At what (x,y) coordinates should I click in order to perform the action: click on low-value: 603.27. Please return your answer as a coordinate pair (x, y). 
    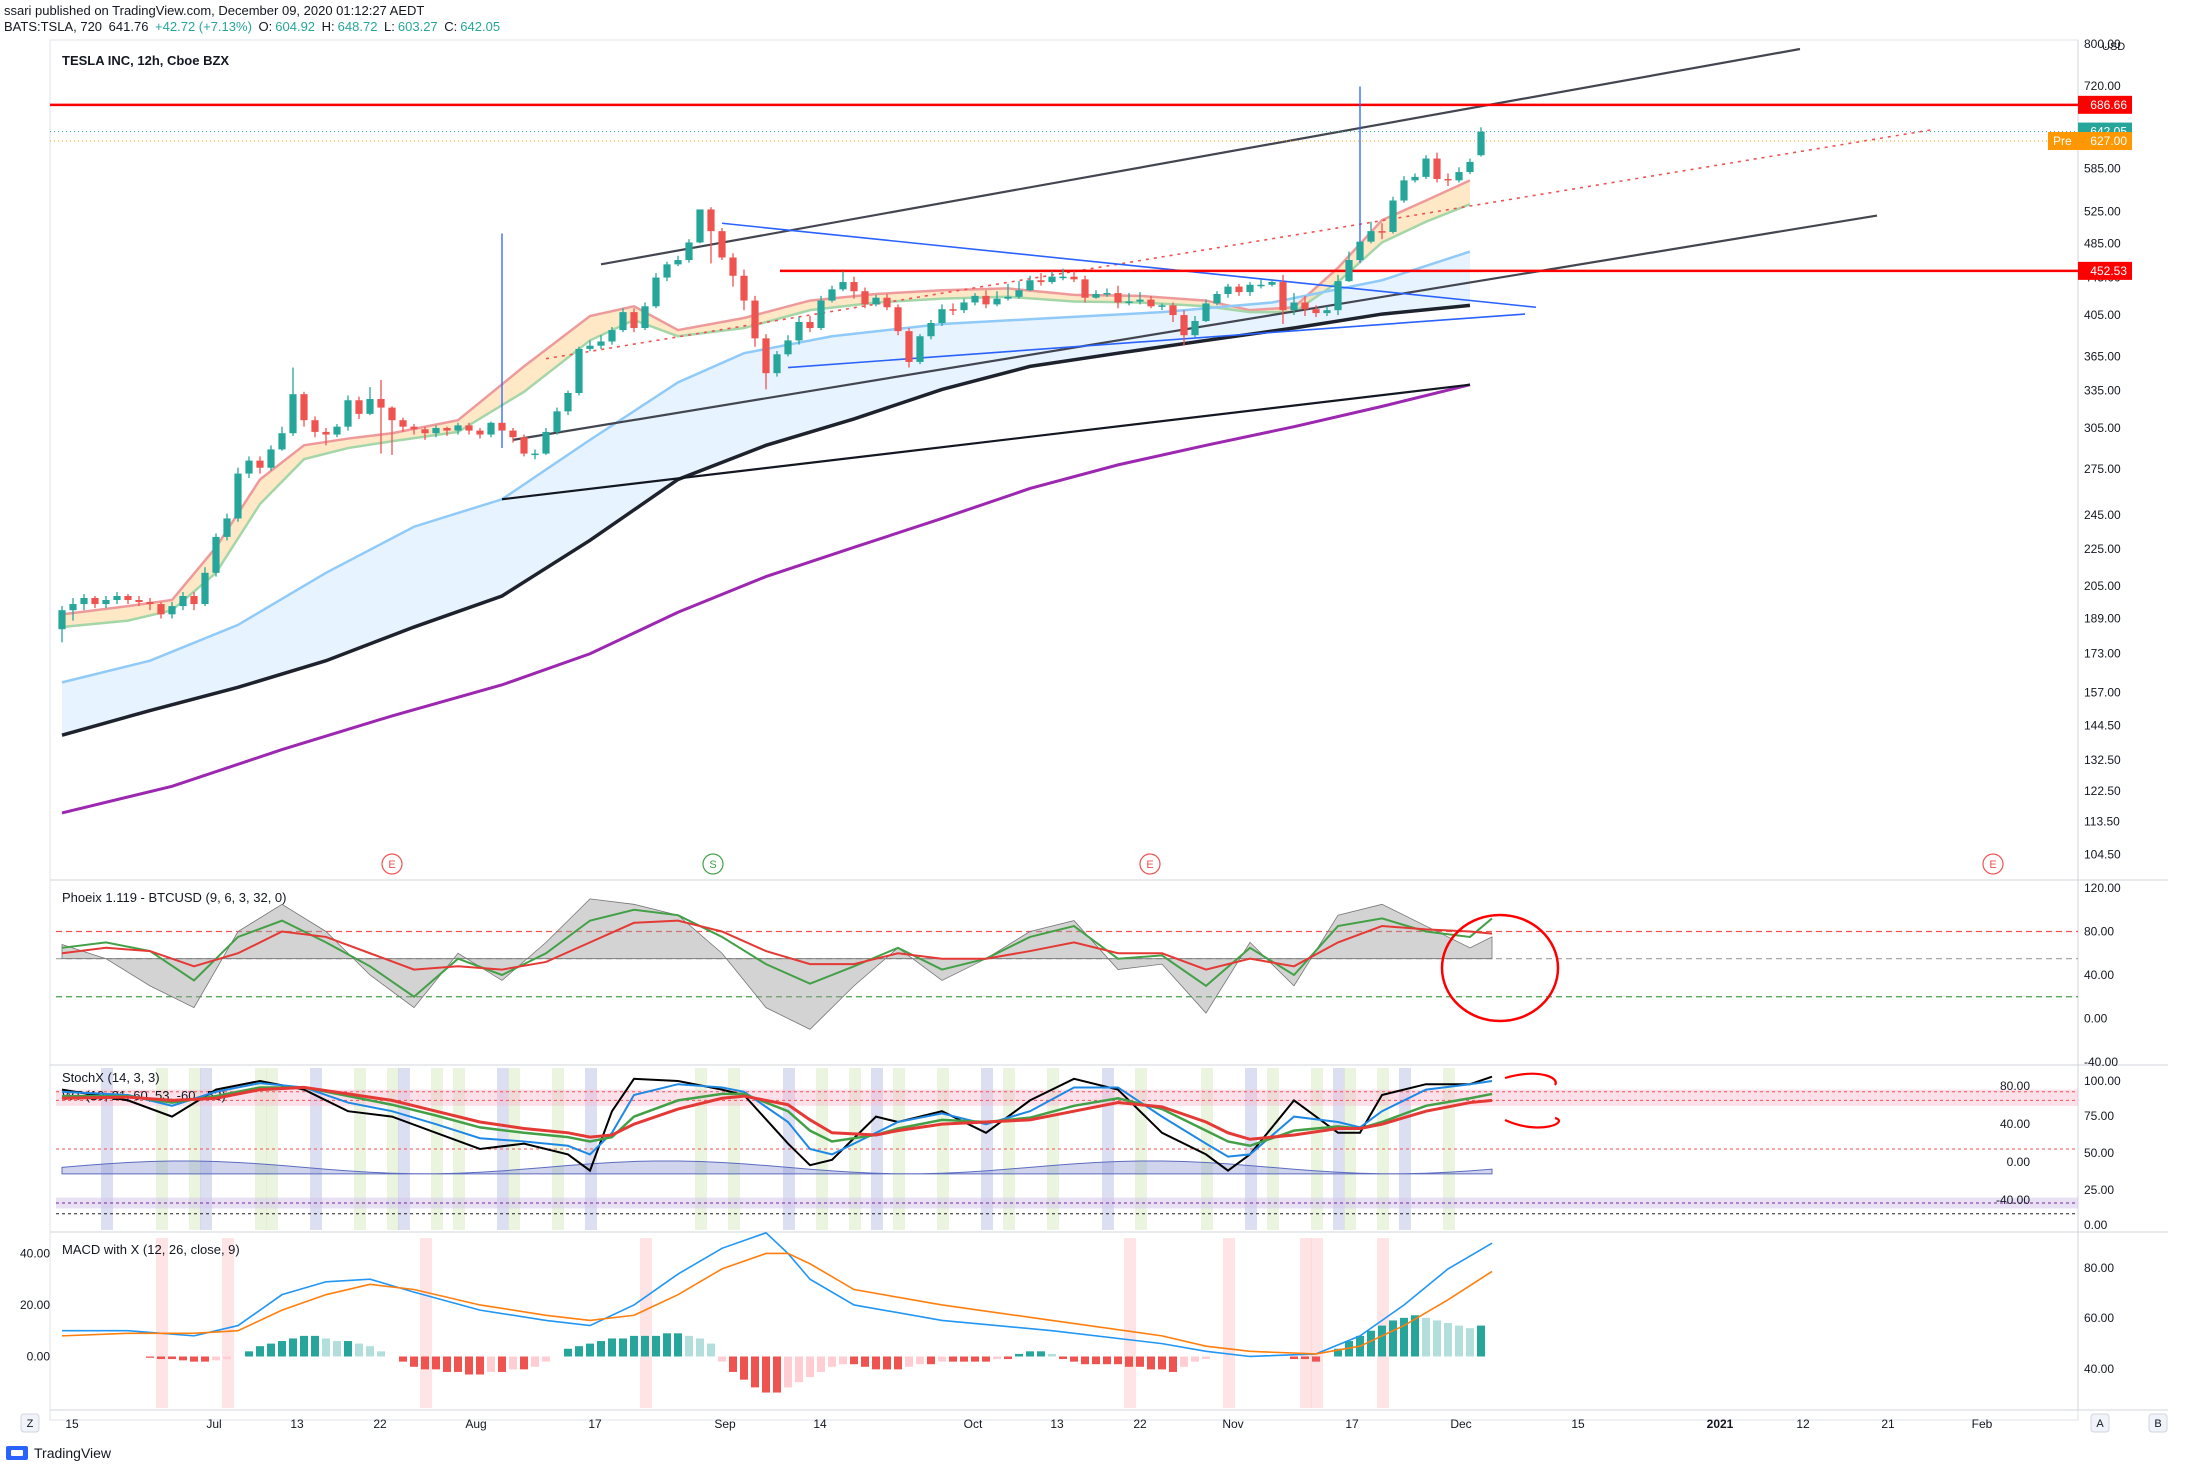
    Looking at the image, I should click on (417, 26).